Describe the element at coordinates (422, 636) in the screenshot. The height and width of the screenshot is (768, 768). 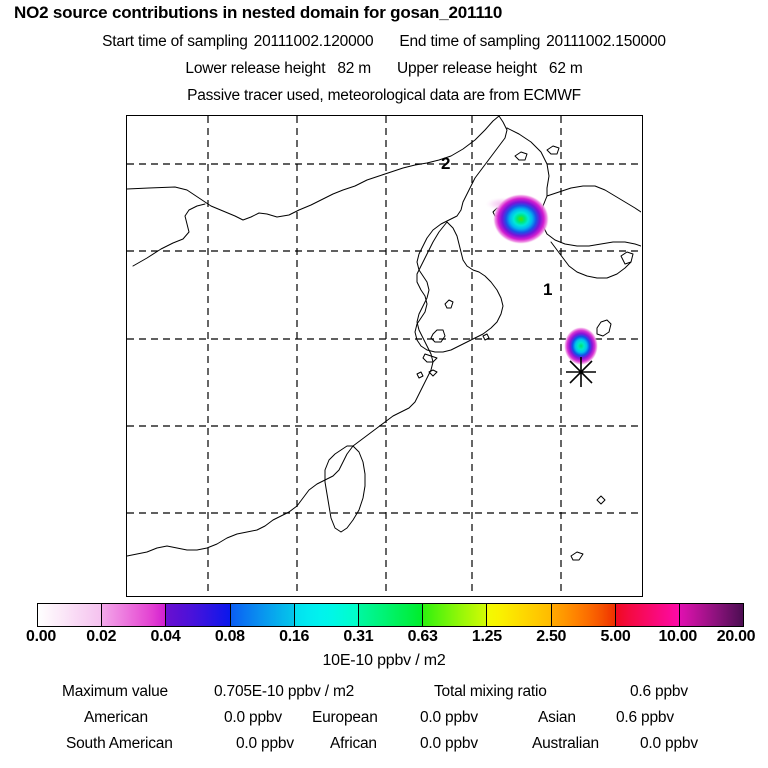
I see `colorbar-tick-6: 0.63` at that location.